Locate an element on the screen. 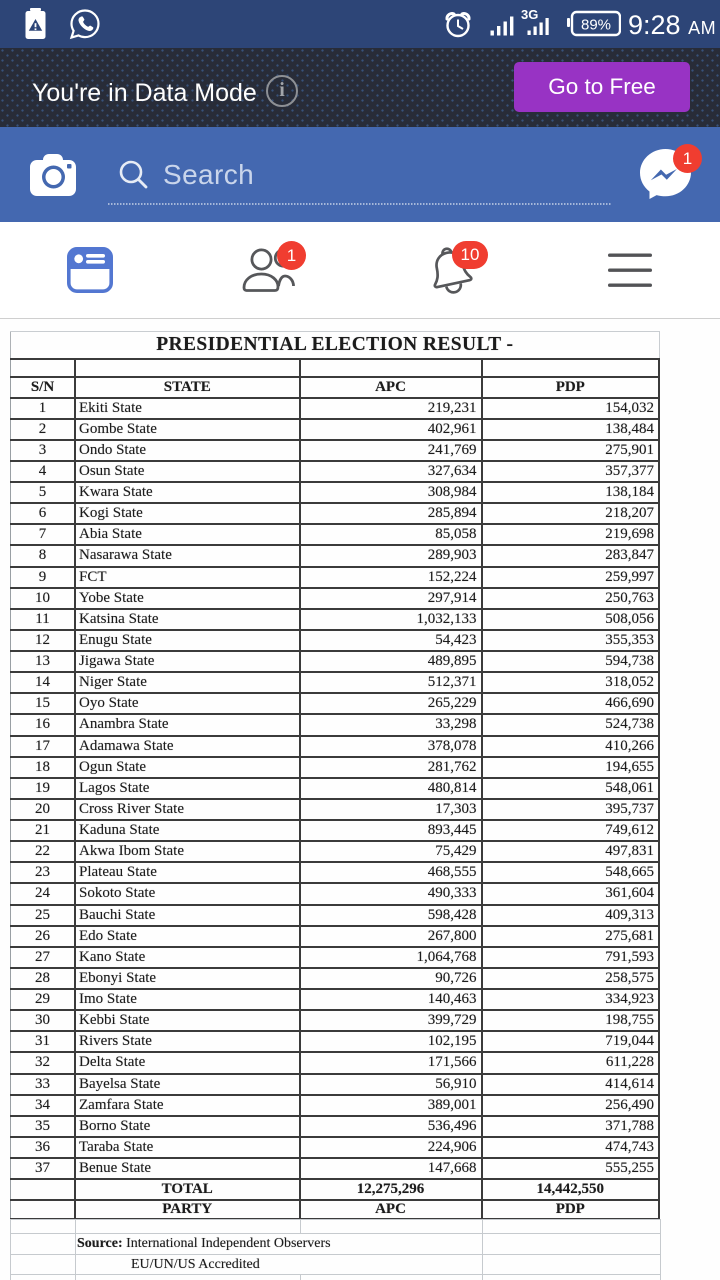 This screenshot has height=1280, width=720. svg-text: 3G is located at coordinates (529, 14).